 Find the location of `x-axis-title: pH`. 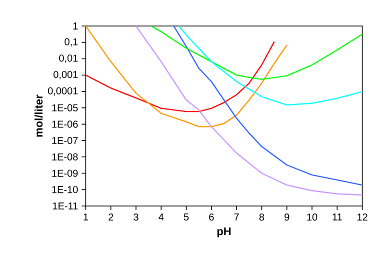

x-axis-title: pH is located at coordinates (224, 232).